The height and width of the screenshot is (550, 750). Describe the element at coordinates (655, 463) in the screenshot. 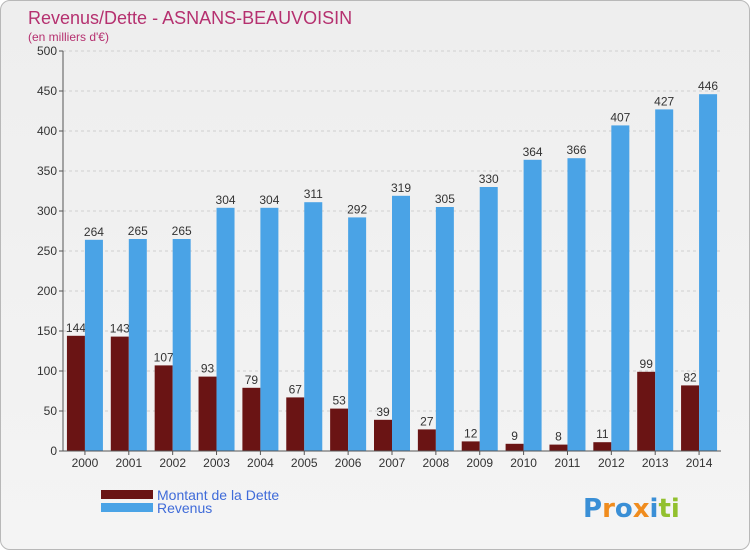

I see `x-tick-label: 2013` at that location.